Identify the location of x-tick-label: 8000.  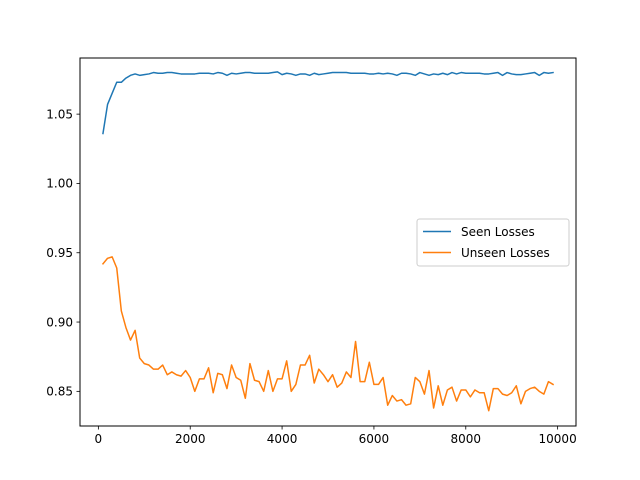
(466, 439).